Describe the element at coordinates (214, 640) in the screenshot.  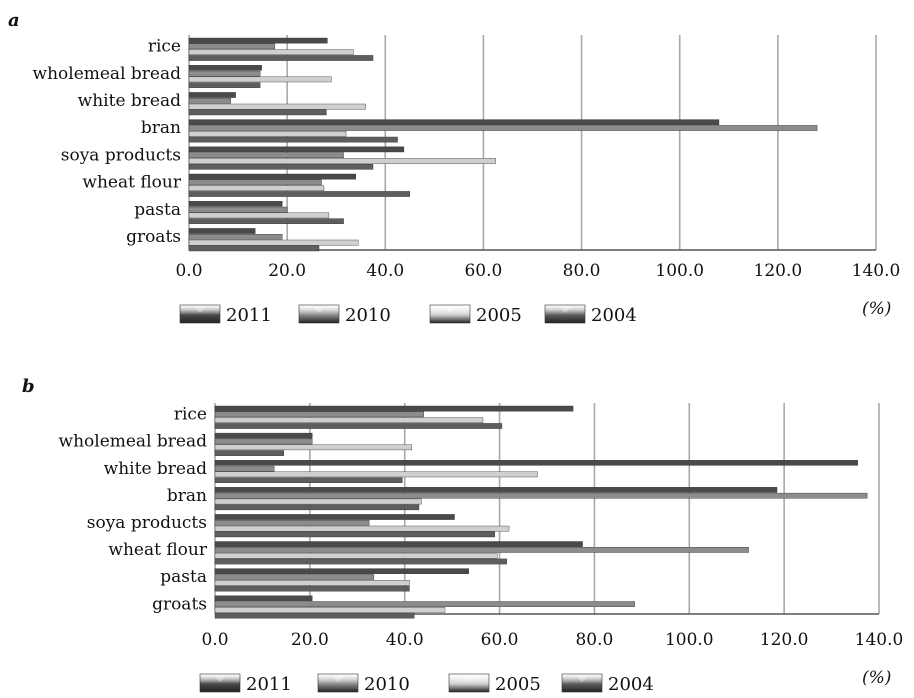
I see `x-tick-label: 0.0` at that location.